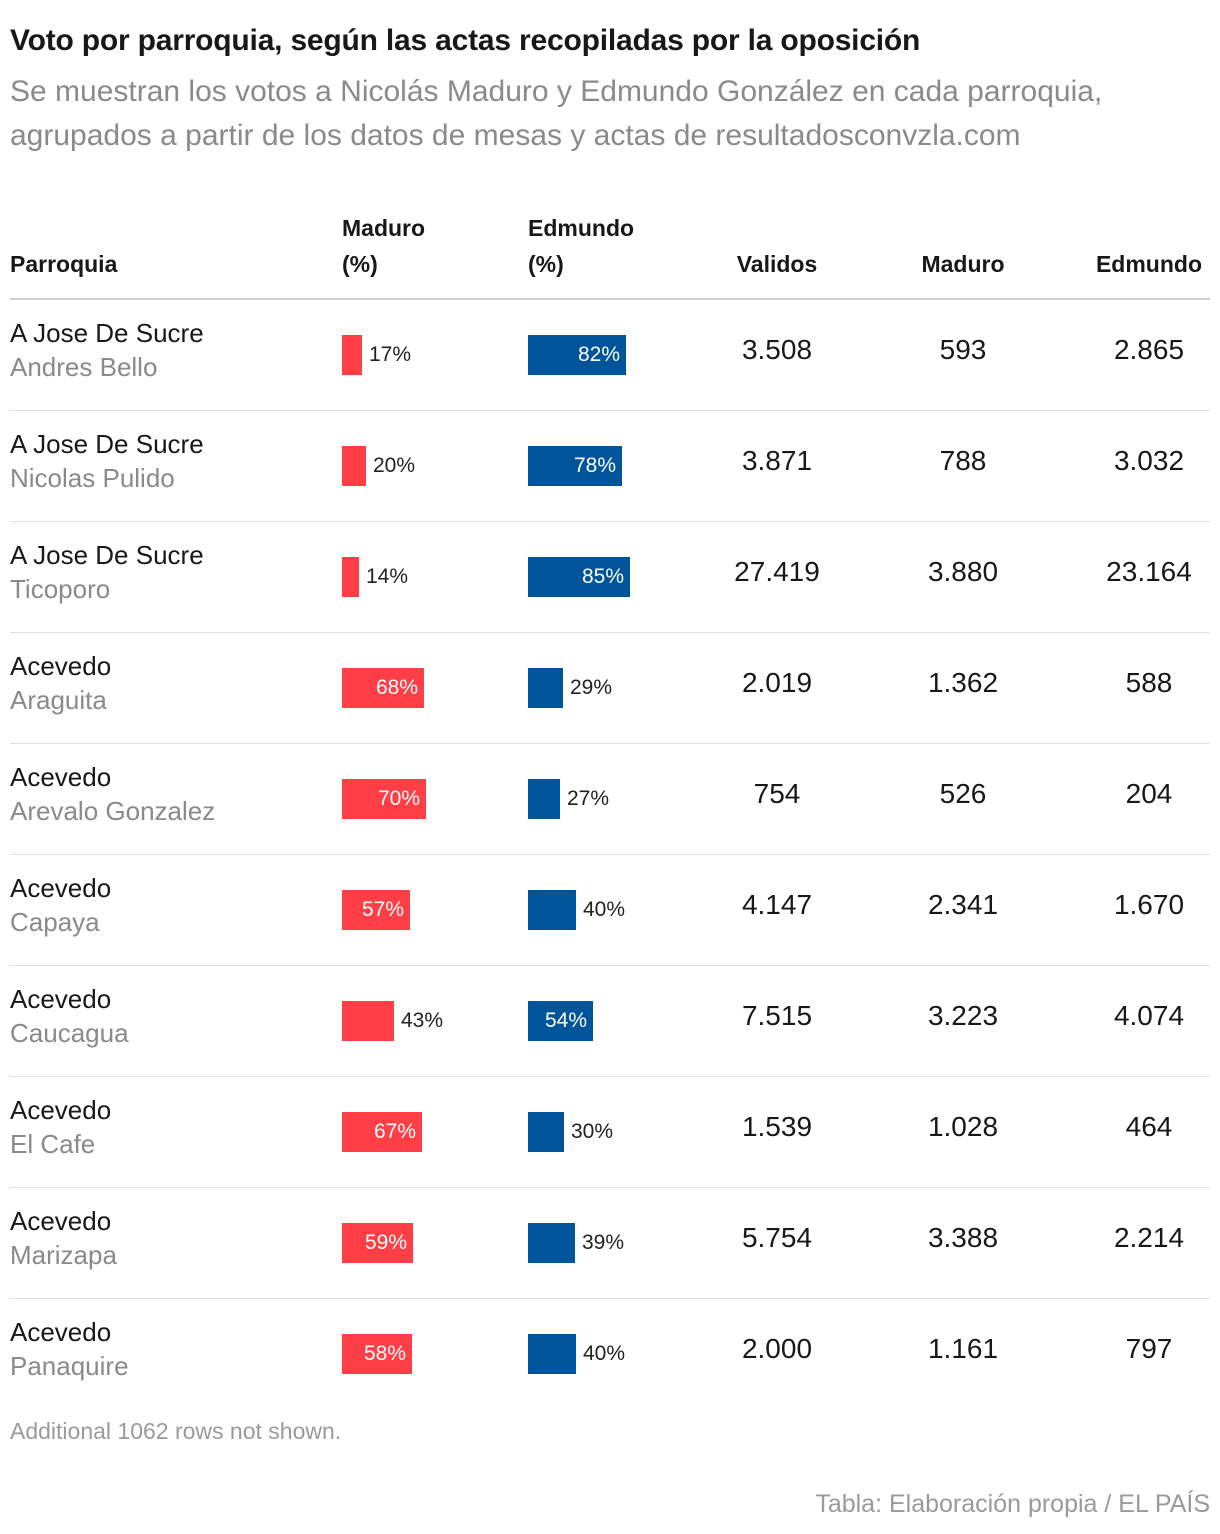 This screenshot has width=1220, height=1534. What do you see at coordinates (777, 682) in the screenshot?
I see `validos-value: 2.019` at bounding box center [777, 682].